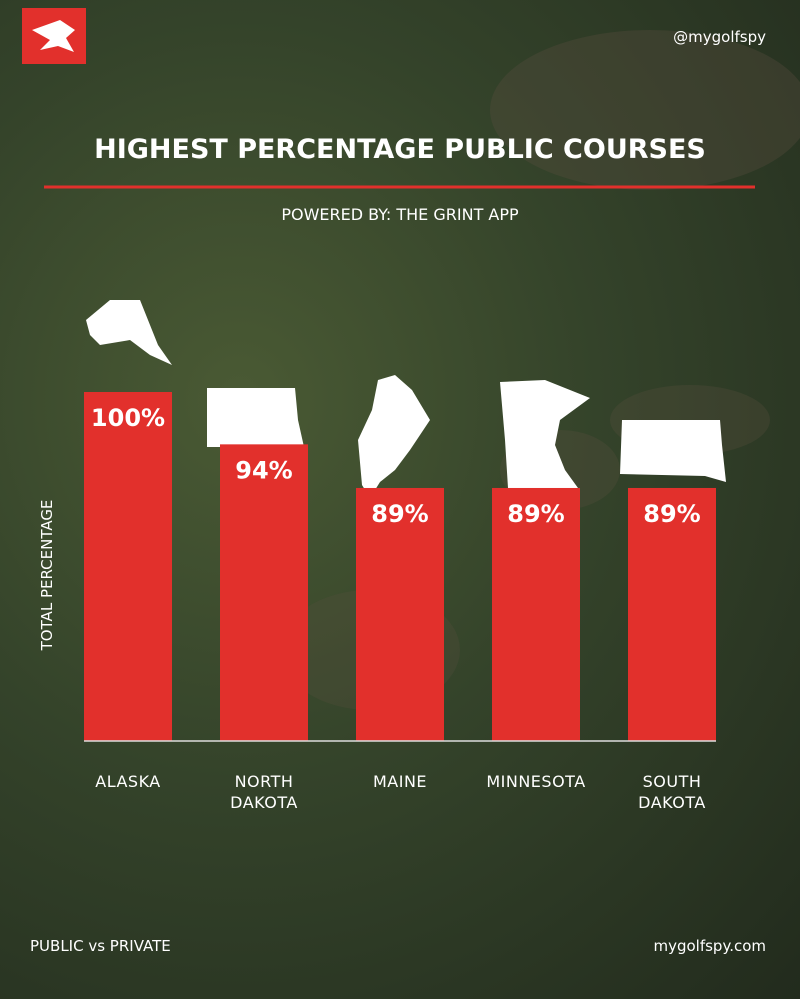  What do you see at coordinates (255, 417) in the screenshot?
I see `north-dakota-shape` at bounding box center [255, 417].